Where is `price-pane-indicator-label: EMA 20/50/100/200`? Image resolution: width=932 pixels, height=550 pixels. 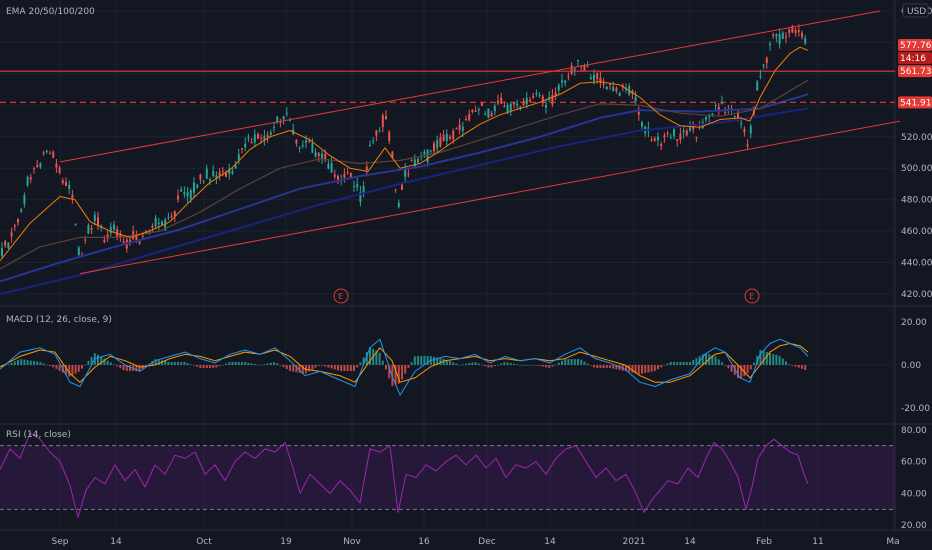
price-pane-indicator-label: EMA 20/50/100/200 is located at coordinates (50, 12).